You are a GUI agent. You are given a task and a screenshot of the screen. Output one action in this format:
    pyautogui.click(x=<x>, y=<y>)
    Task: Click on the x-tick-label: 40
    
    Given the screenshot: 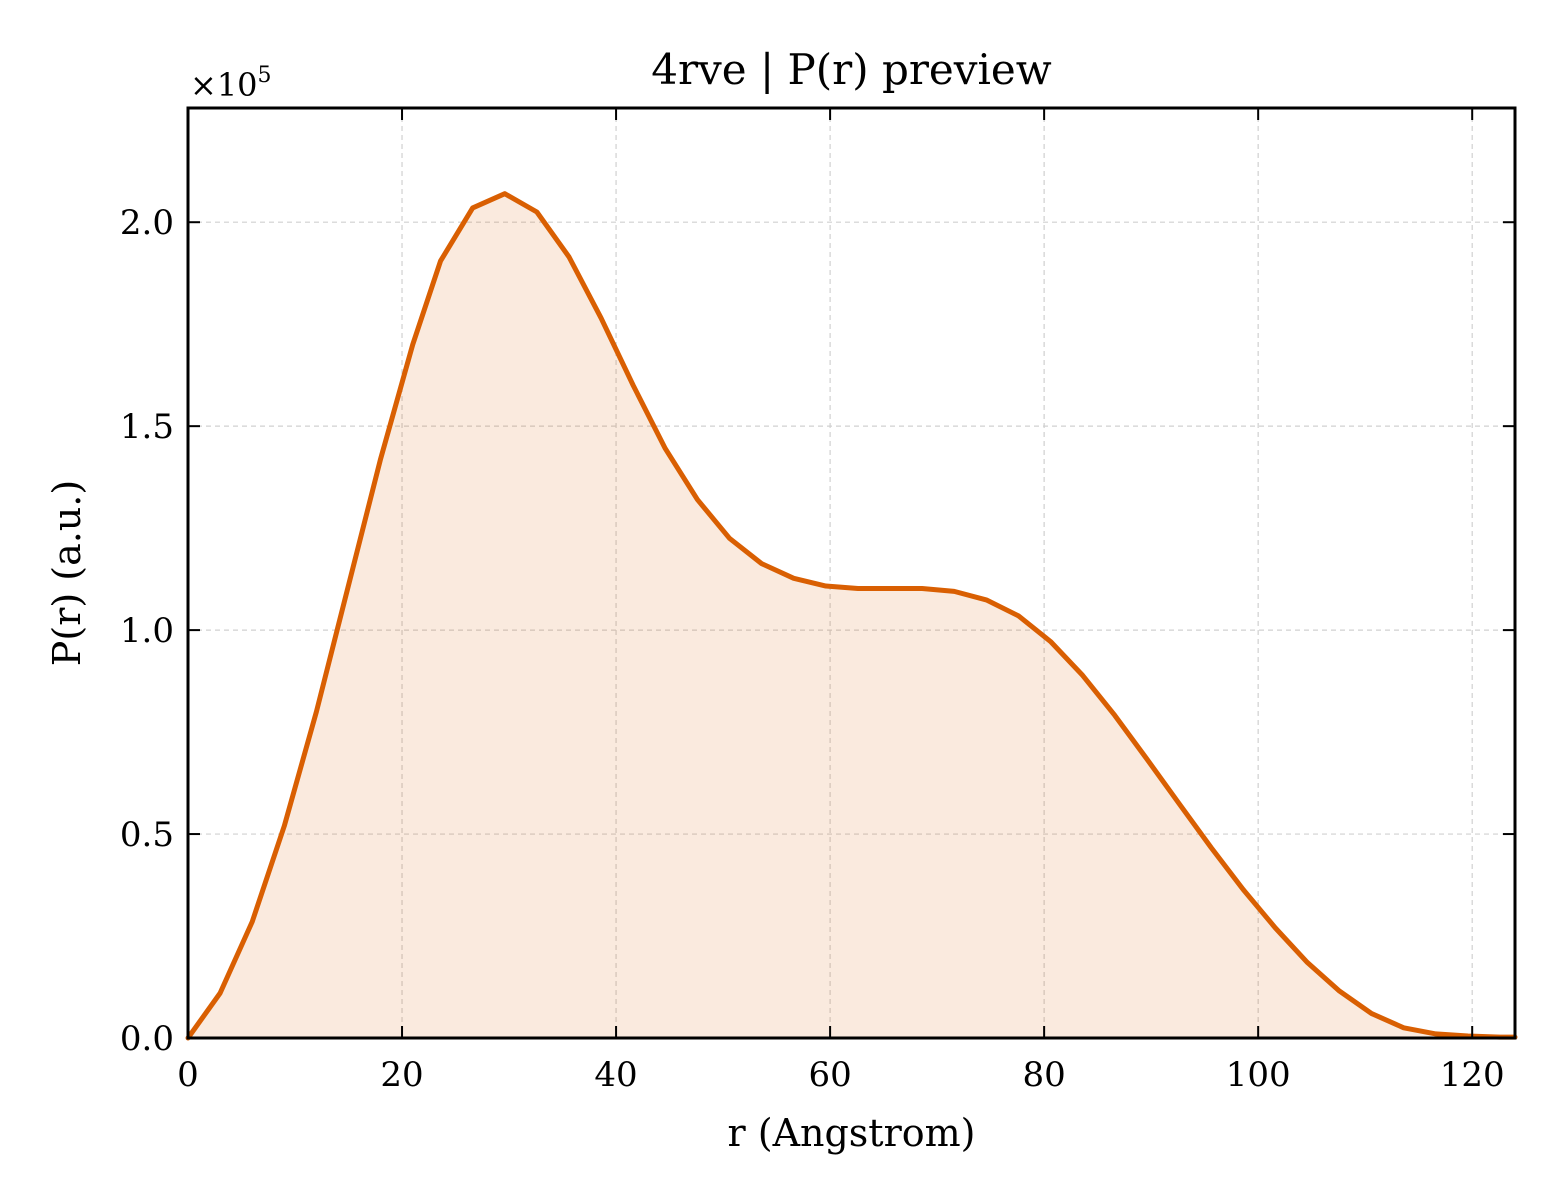 What is the action you would take?
    pyautogui.click(x=615, y=1075)
    